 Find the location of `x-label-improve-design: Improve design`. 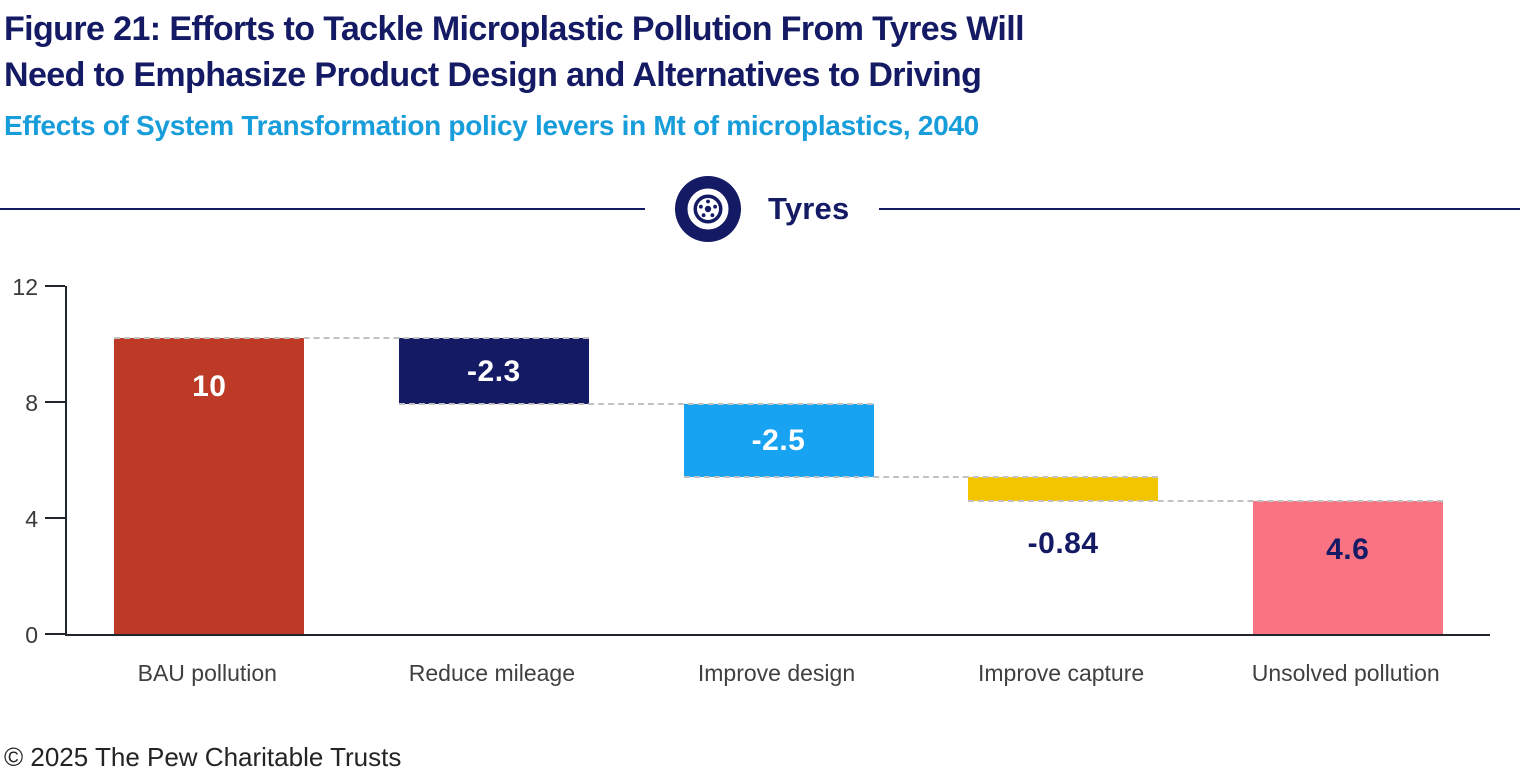

x-label-improve-design: Improve design is located at coordinates (776, 673).